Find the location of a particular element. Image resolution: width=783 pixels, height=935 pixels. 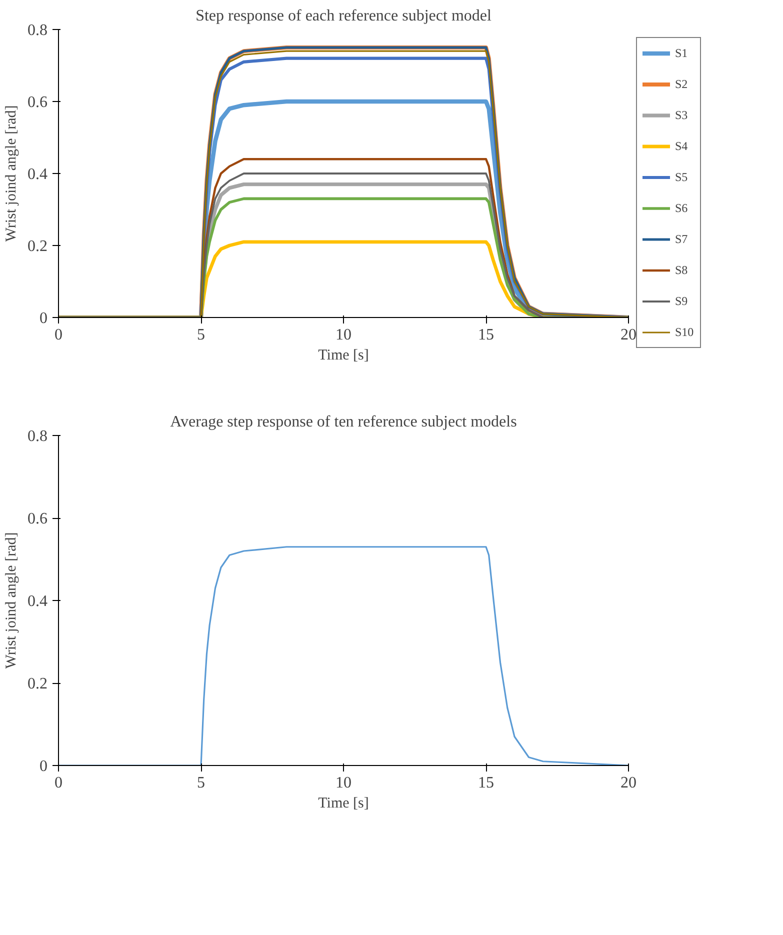

legend-label: S9 is located at coordinates (682, 301).